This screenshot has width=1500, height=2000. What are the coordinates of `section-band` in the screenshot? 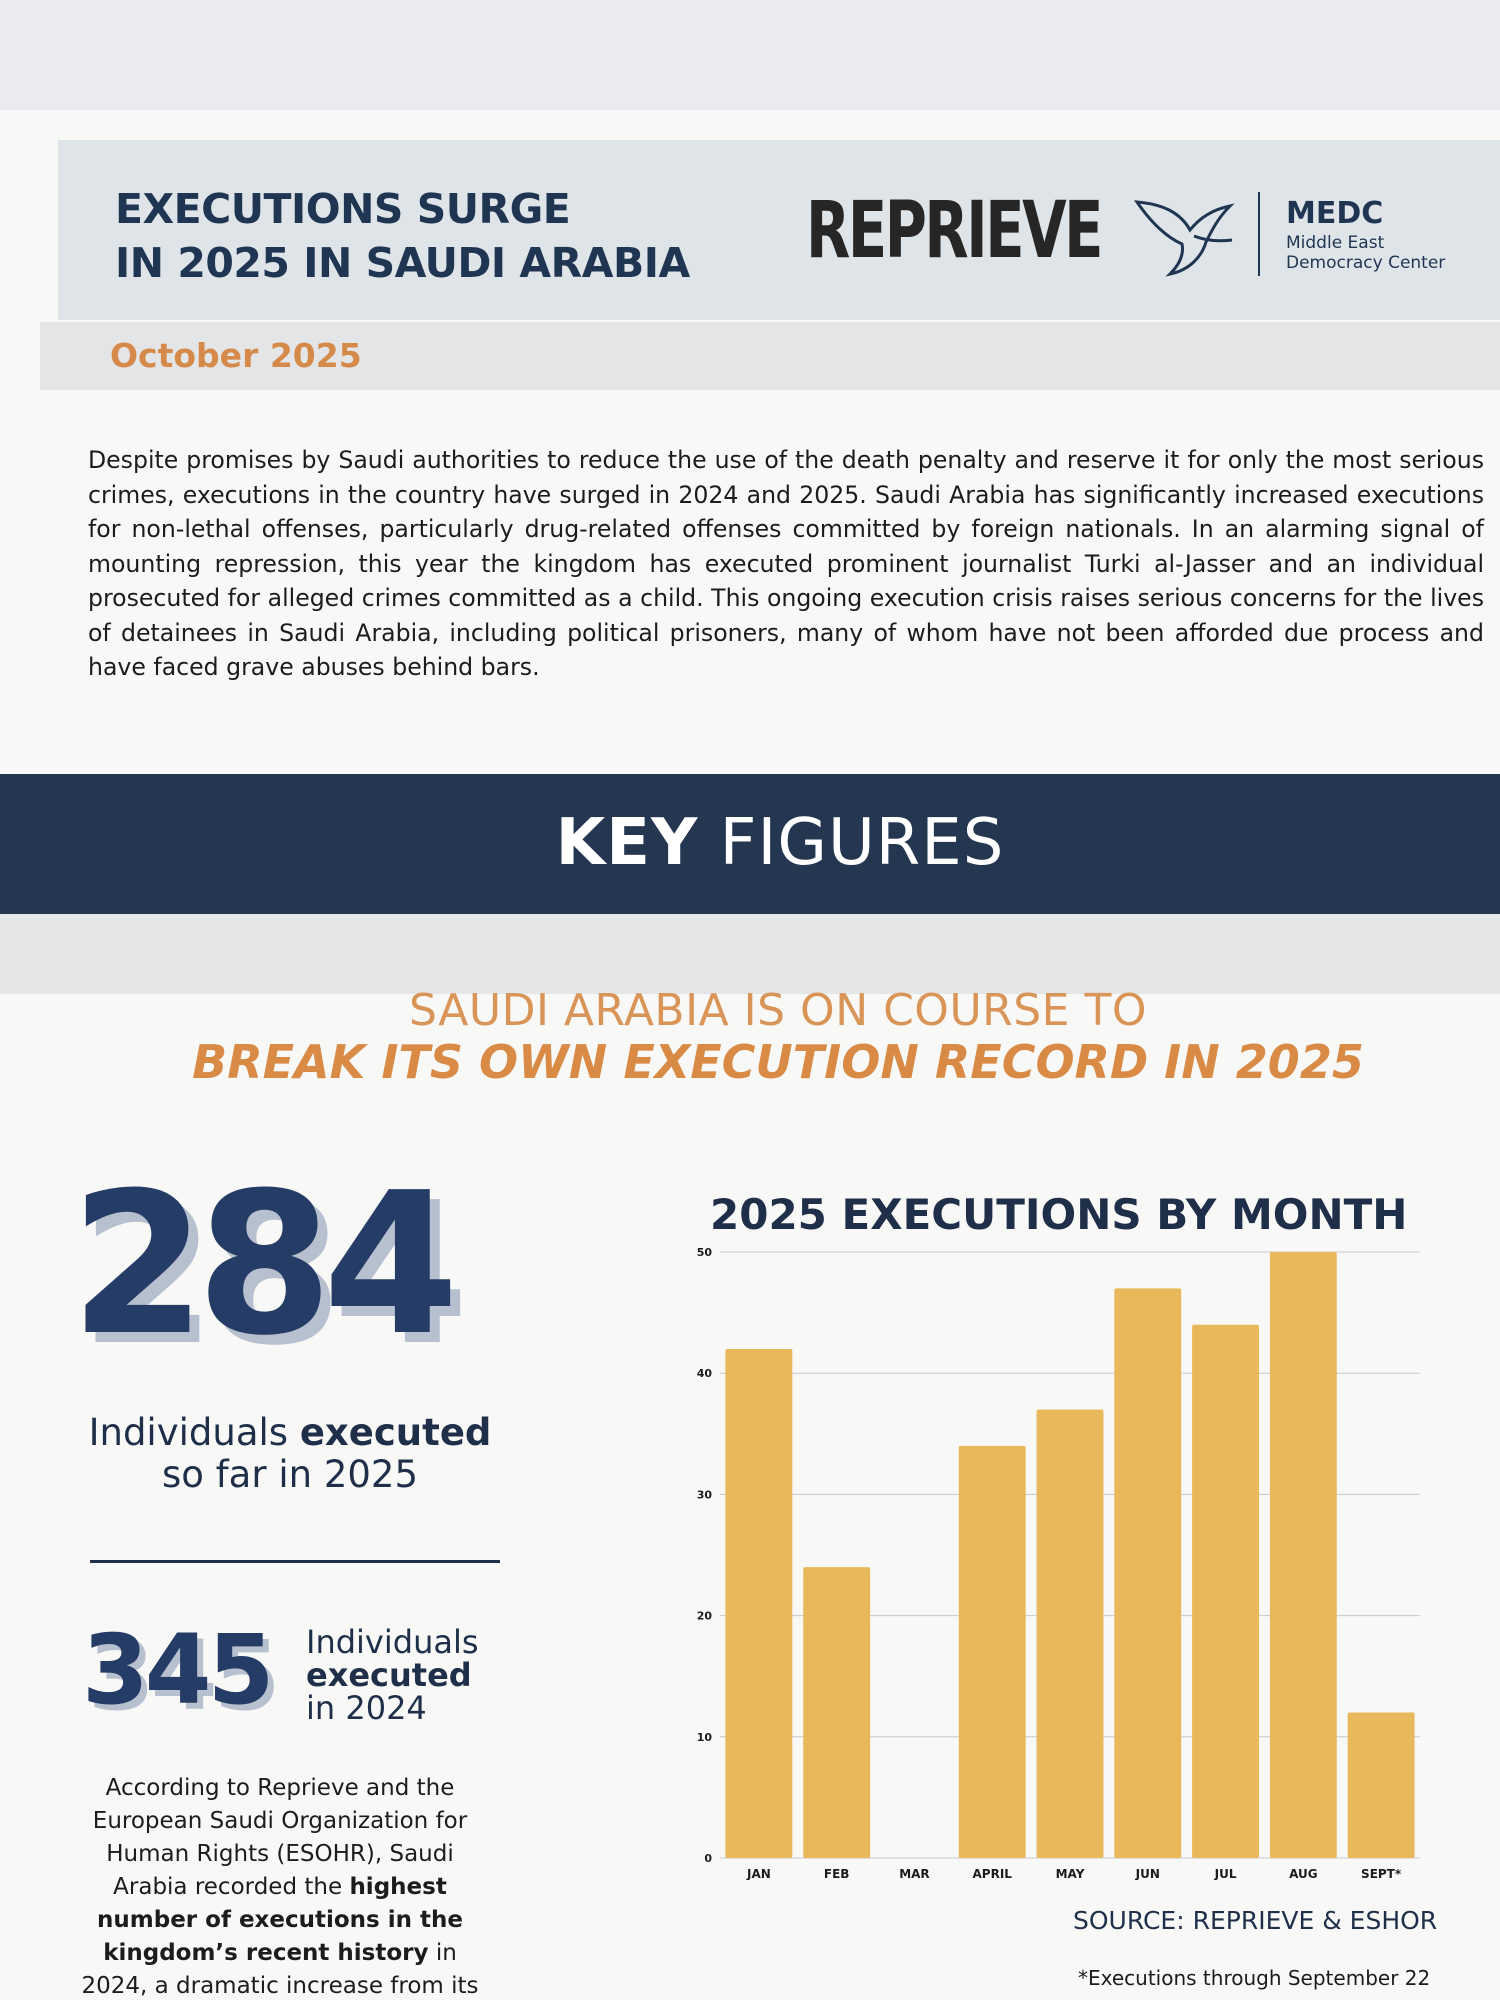 It's located at (750, 954).